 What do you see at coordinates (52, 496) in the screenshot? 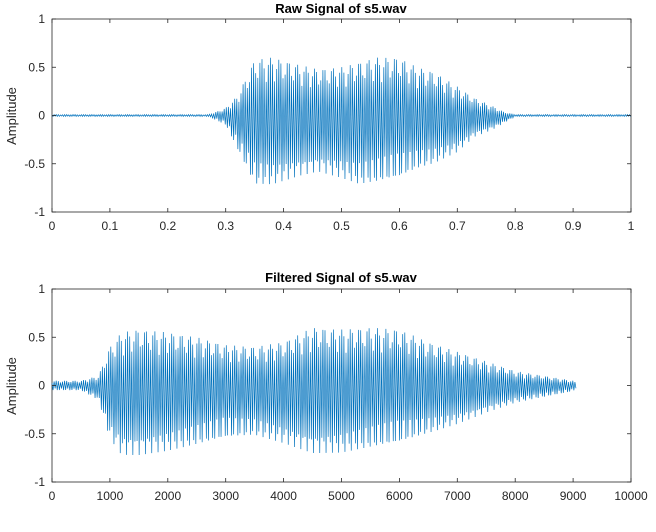
I see `filtered-signal-x-tick-label: 0` at bounding box center [52, 496].